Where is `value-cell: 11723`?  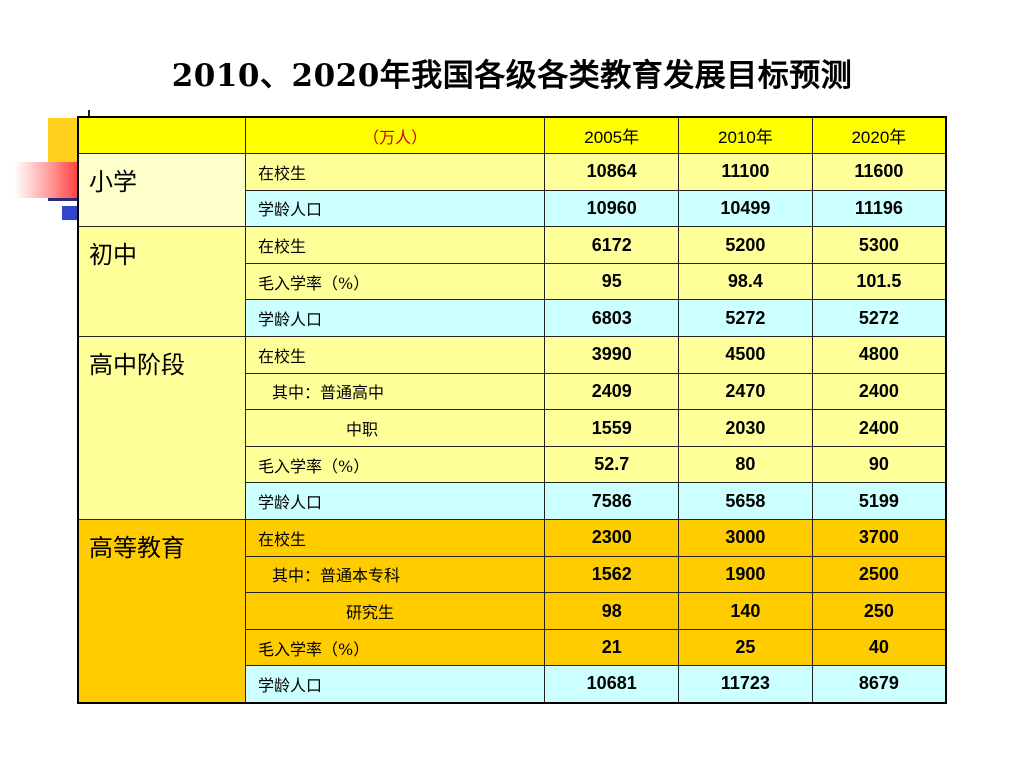
value-cell: 11723 is located at coordinates (745, 684).